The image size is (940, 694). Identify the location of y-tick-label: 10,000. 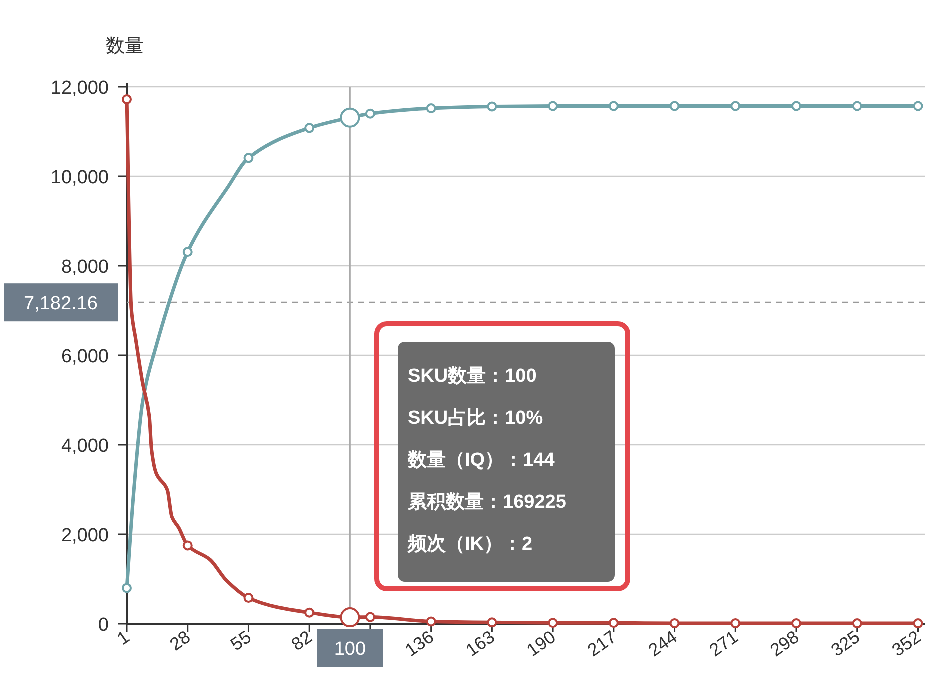
(79, 178).